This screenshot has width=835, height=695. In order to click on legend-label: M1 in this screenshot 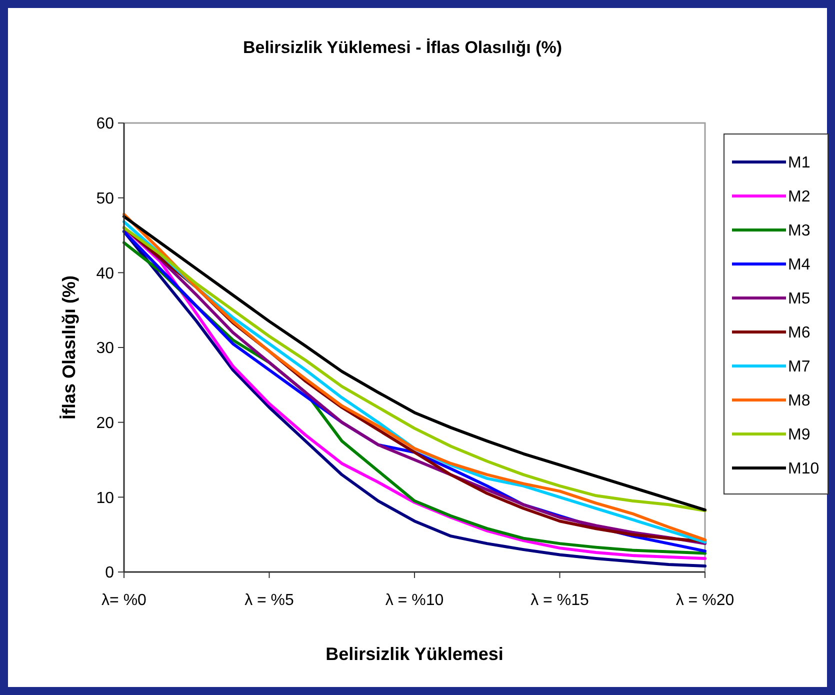, I will do `click(799, 163)`.